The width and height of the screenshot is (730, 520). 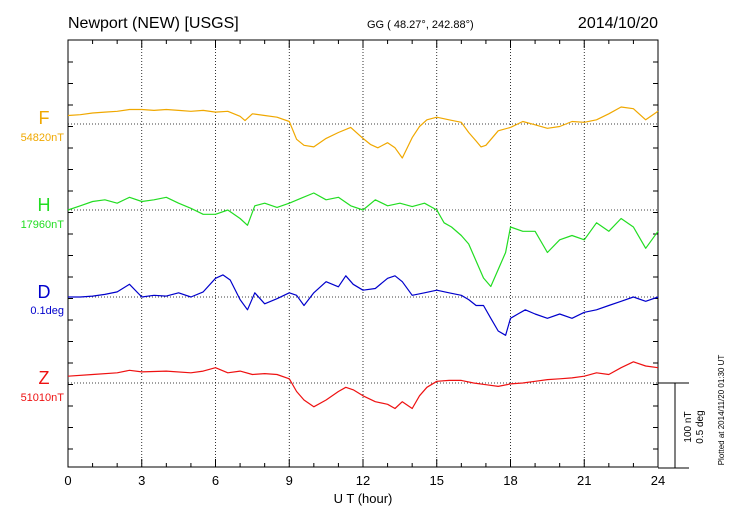 What do you see at coordinates (682, 425) in the screenshot?
I see `scale-bar: 100 nT 0.5 deg` at bounding box center [682, 425].